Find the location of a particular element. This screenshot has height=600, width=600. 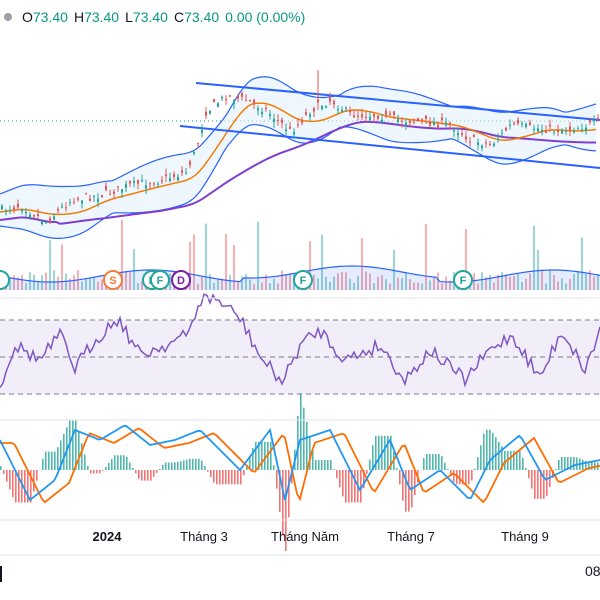

event-marker-s: S is located at coordinates (113, 280).